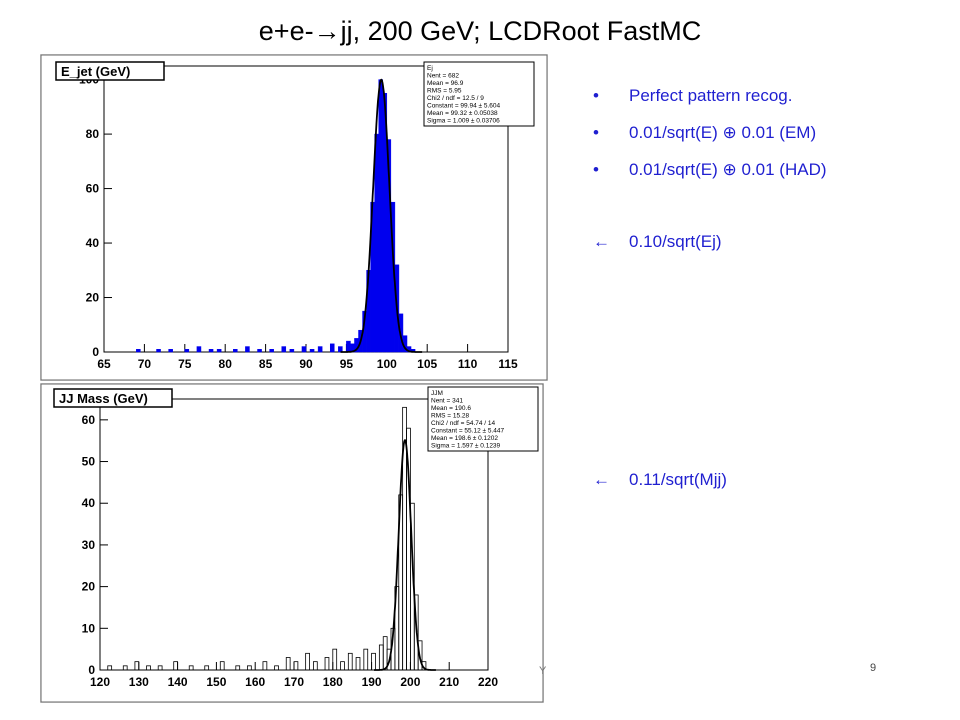 The width and height of the screenshot is (960, 720). Describe the element at coordinates (455, 98) in the screenshot. I see `stats-line: Chi2 / ndf = 12.5 / 9` at that location.